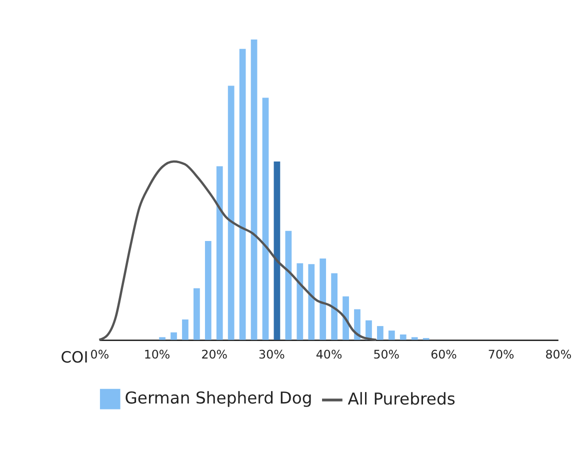 This screenshot has height=453, width=588. I want to click on x-tick-label: 20%, so click(214, 355).